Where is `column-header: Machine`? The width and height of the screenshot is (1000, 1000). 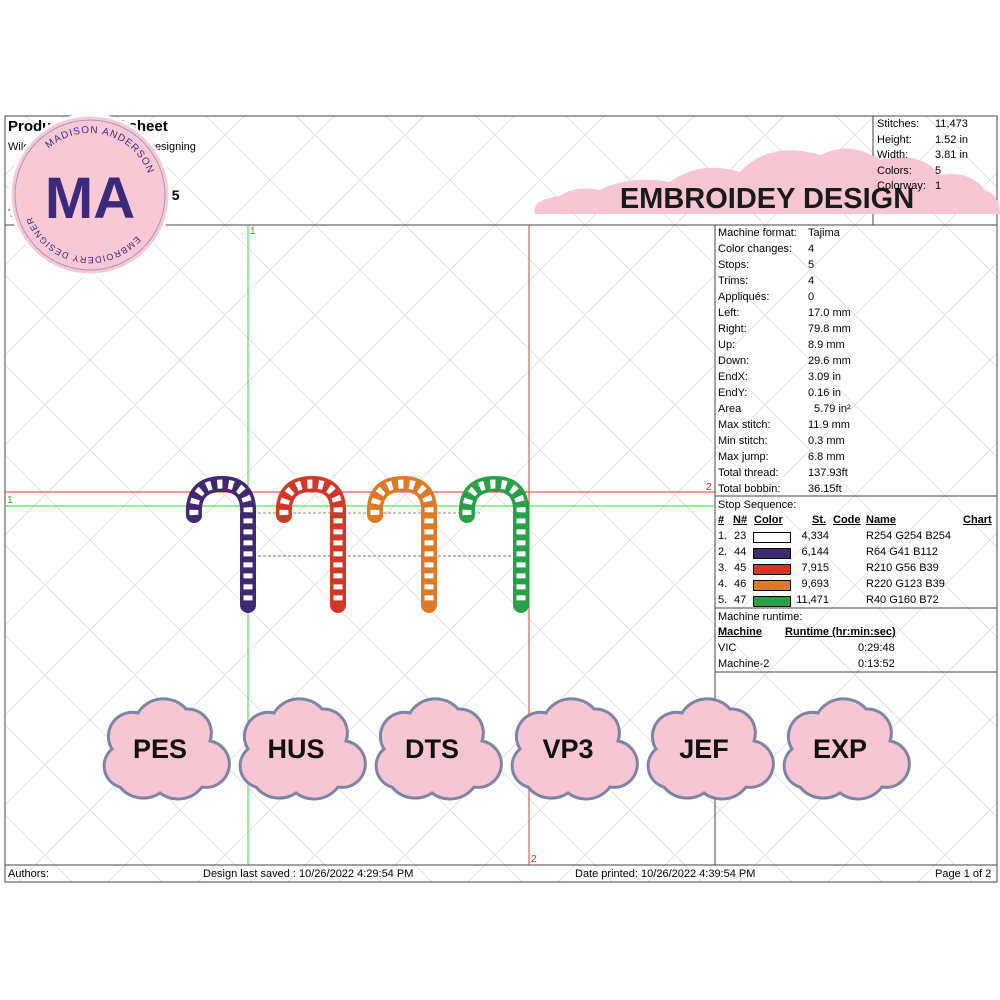 column-header: Machine is located at coordinates (740, 632).